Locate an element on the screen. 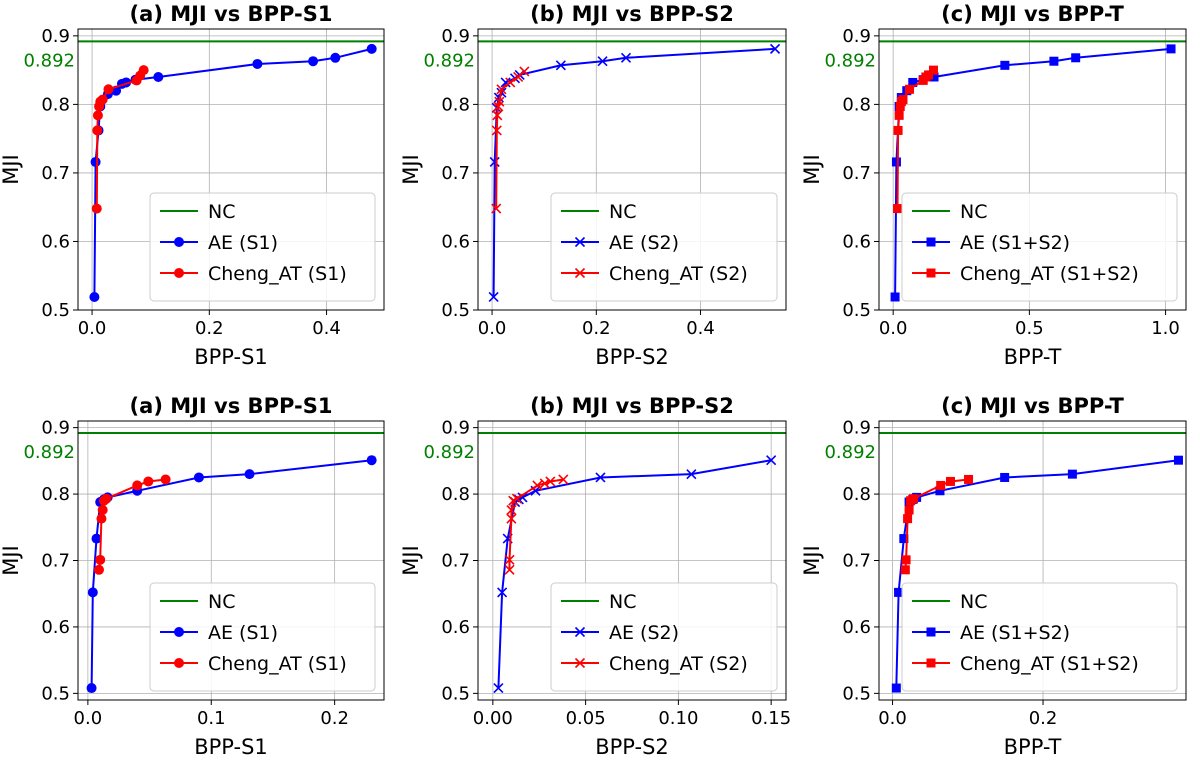 The width and height of the screenshot is (1200, 766). x-axis-label: BPP-T is located at coordinates (1033, 747).